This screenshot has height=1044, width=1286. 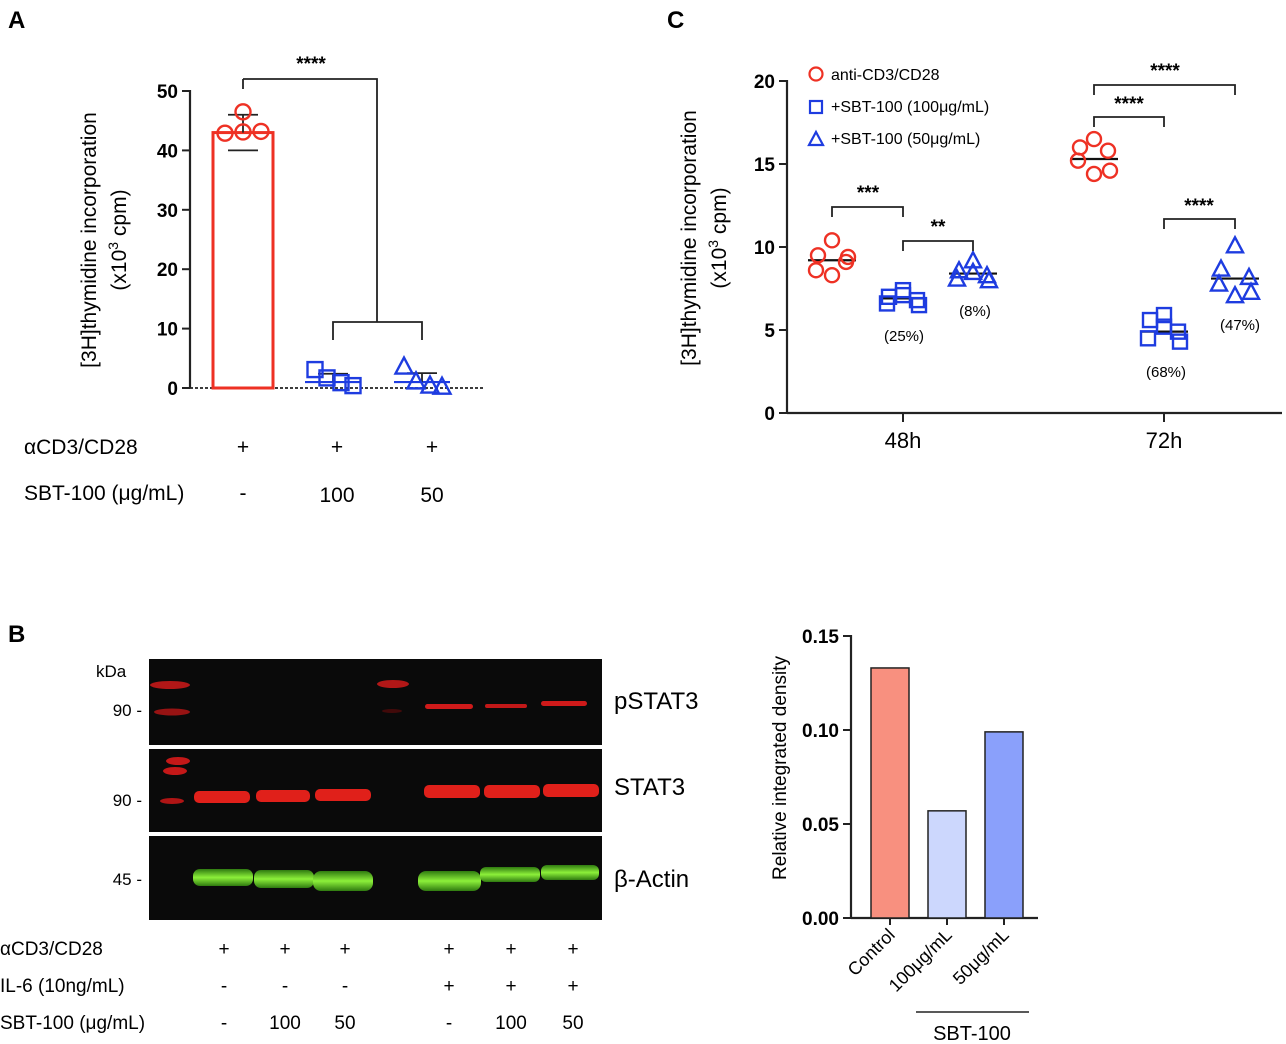 What do you see at coordinates (332, 197) in the screenshot?
I see `panel-a-significance-bracket: ****` at bounding box center [332, 197].